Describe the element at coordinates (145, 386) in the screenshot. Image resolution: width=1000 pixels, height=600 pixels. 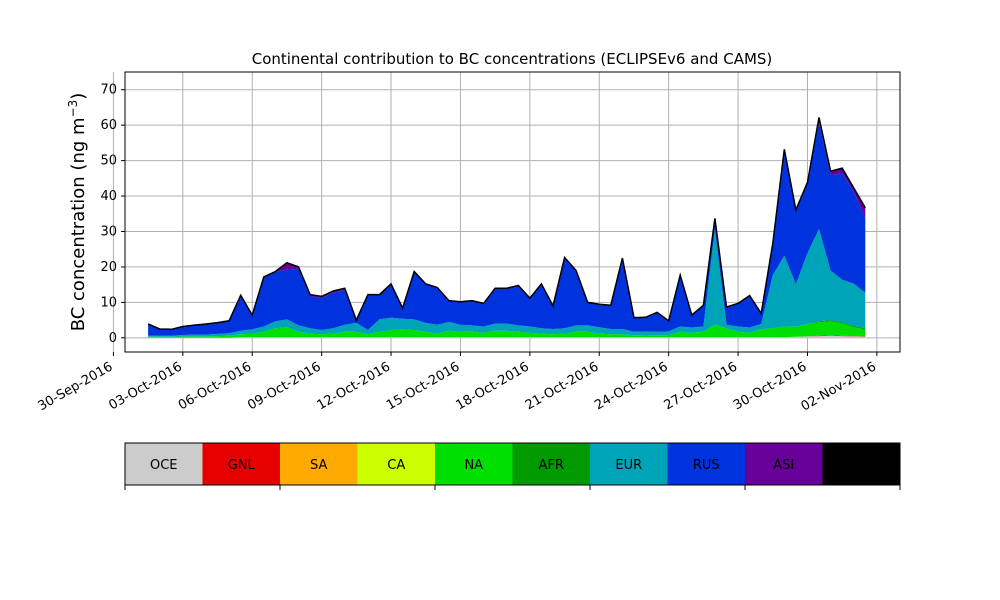
I see `x-tick-label: 03-Oct-2016` at that location.